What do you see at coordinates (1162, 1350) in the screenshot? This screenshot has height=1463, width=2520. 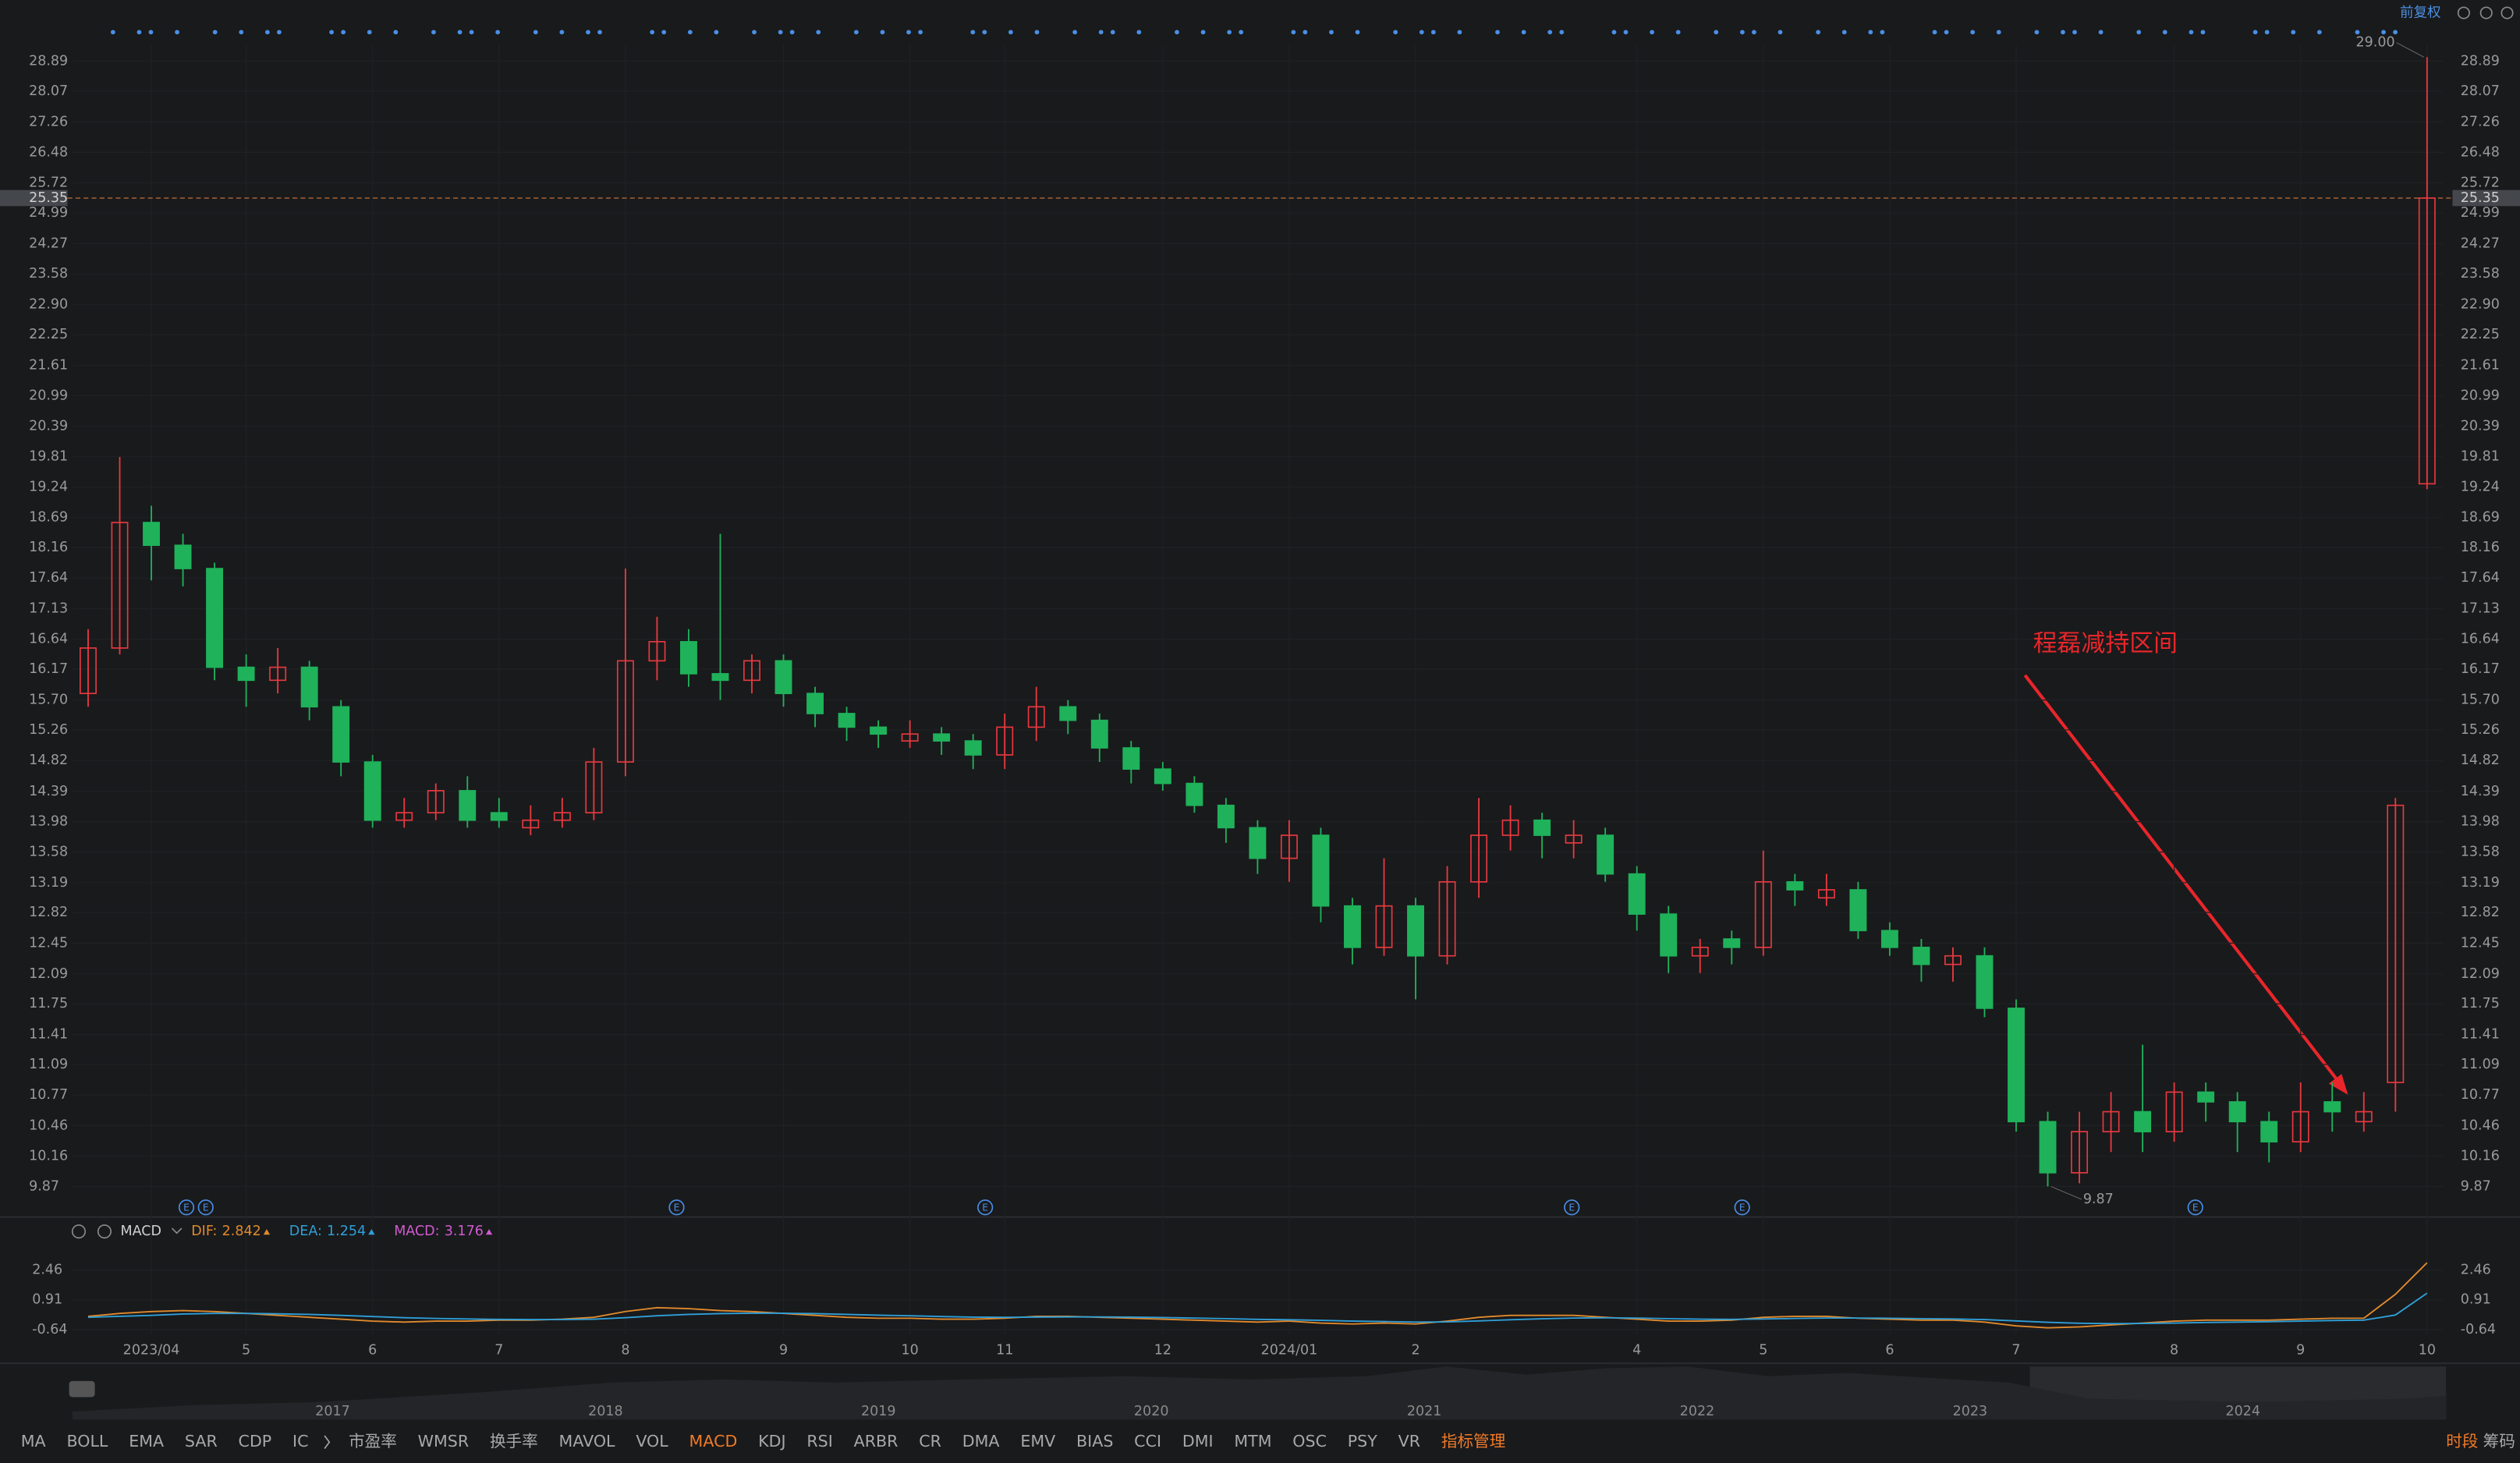 I see `x-tick-label: 12` at bounding box center [1162, 1350].